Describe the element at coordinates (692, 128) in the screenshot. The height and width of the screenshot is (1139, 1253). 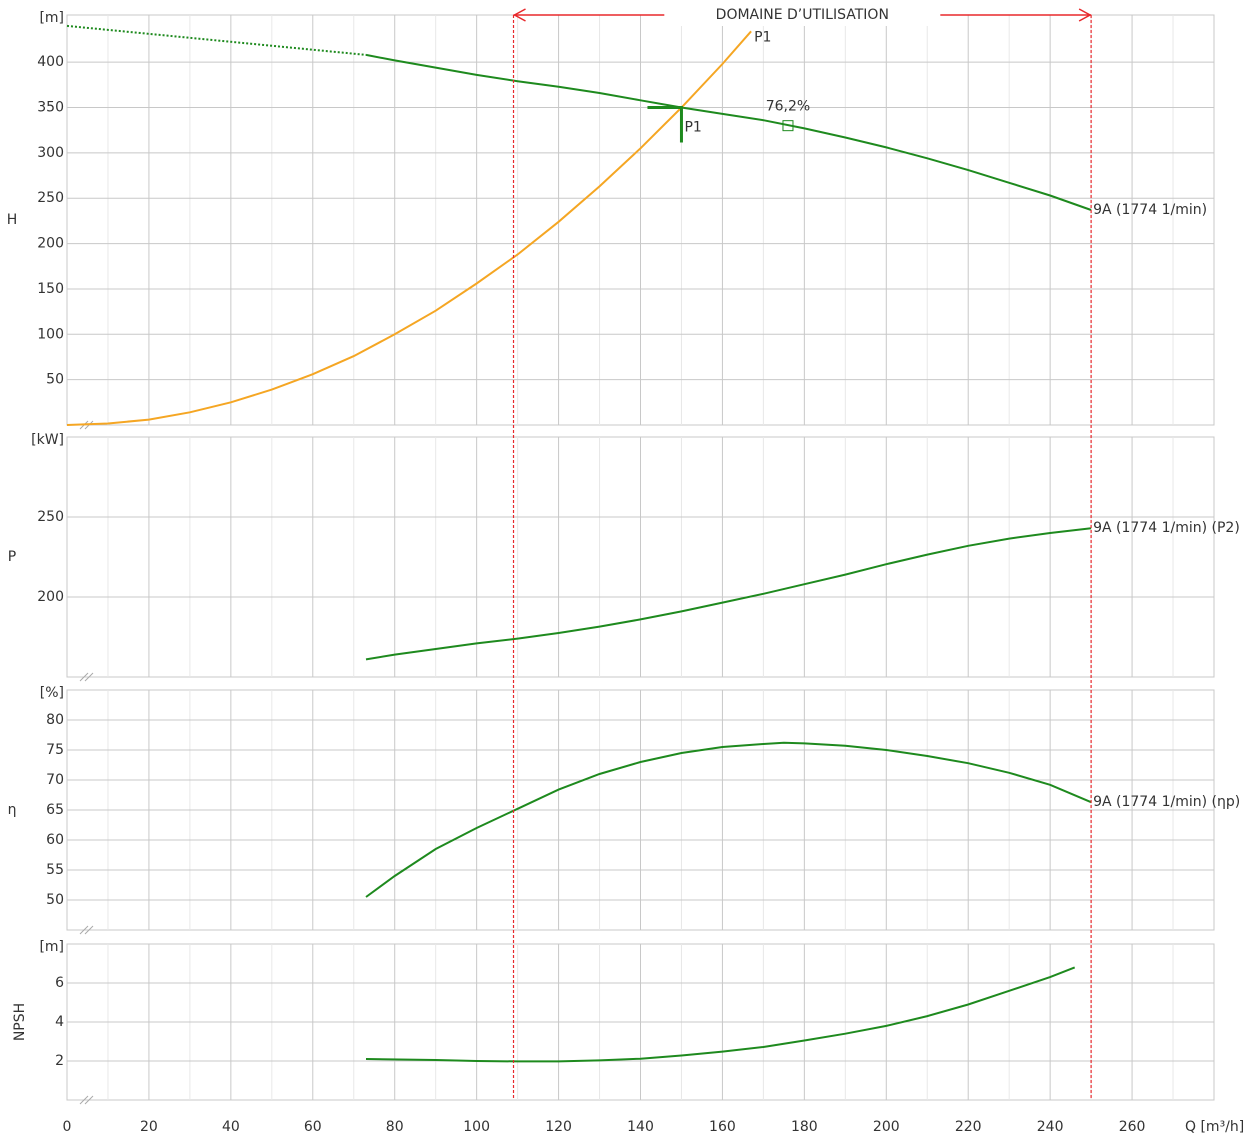
I see `operating-point-label: P1` at that location.